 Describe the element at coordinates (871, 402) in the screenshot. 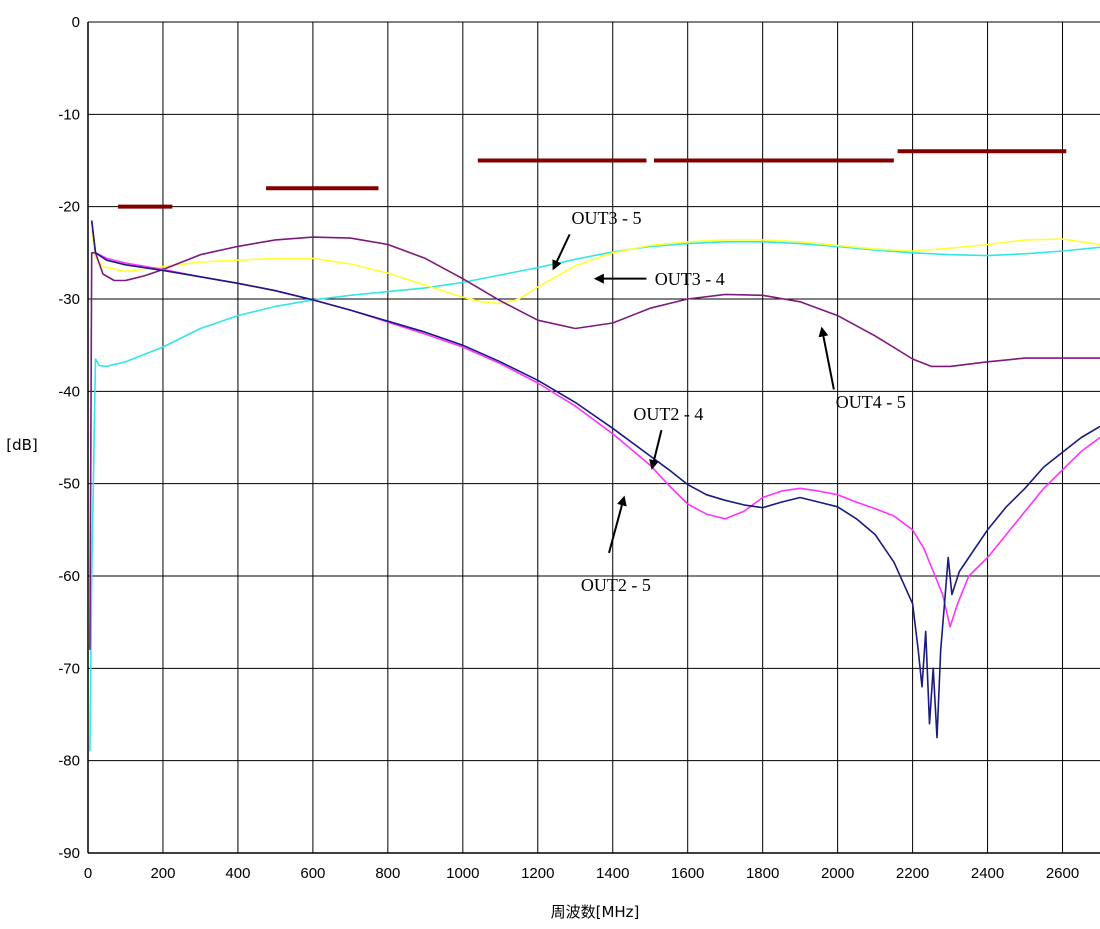

I see `annotation-label: OUT4 - 5` at that location.